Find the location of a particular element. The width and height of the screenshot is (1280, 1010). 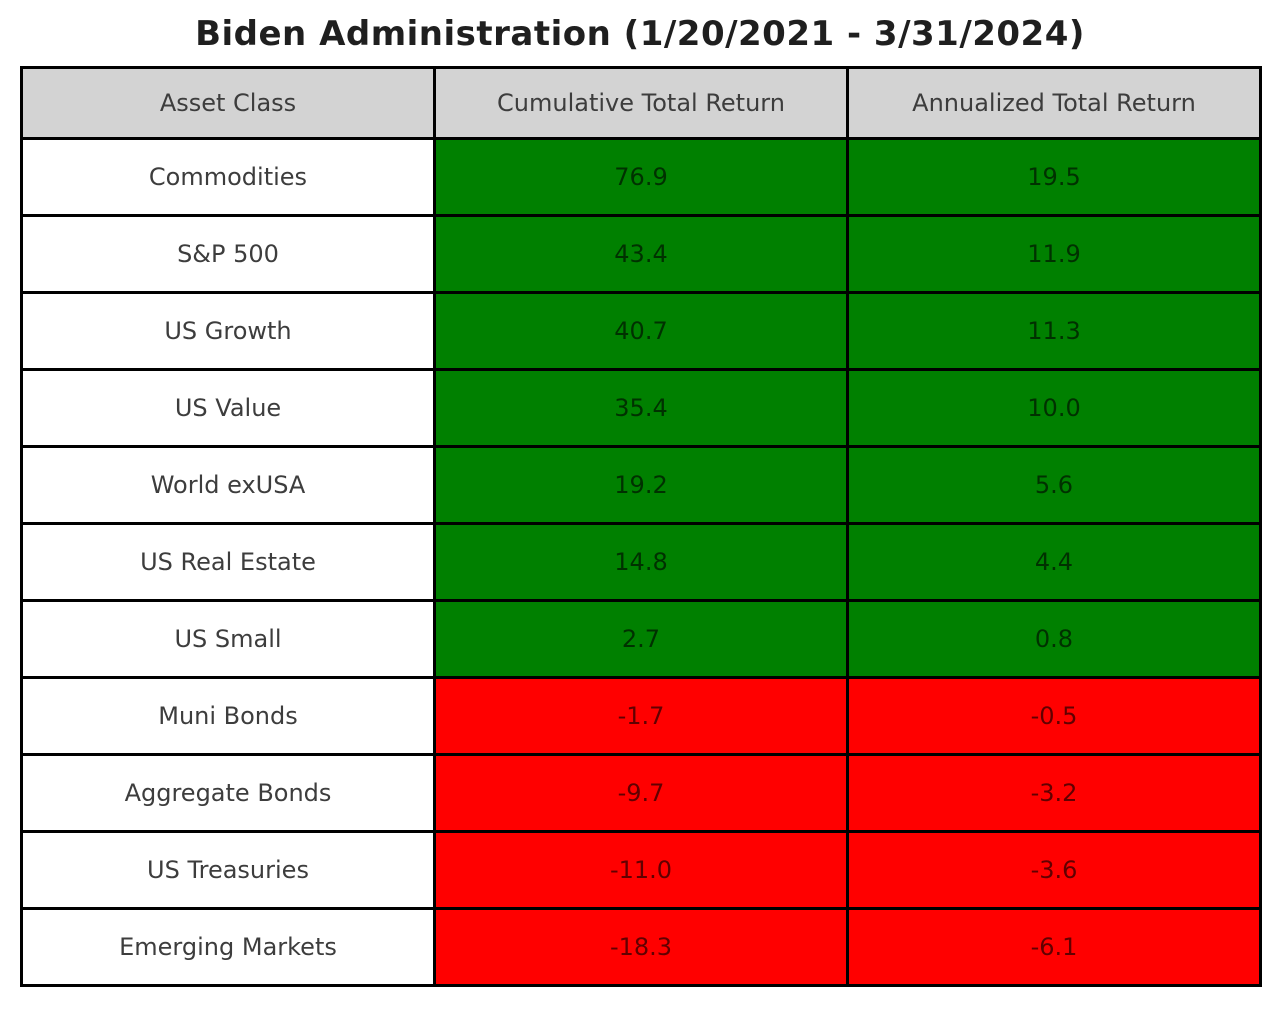

cumulative-return-cell: 2.7 is located at coordinates (641, 639).